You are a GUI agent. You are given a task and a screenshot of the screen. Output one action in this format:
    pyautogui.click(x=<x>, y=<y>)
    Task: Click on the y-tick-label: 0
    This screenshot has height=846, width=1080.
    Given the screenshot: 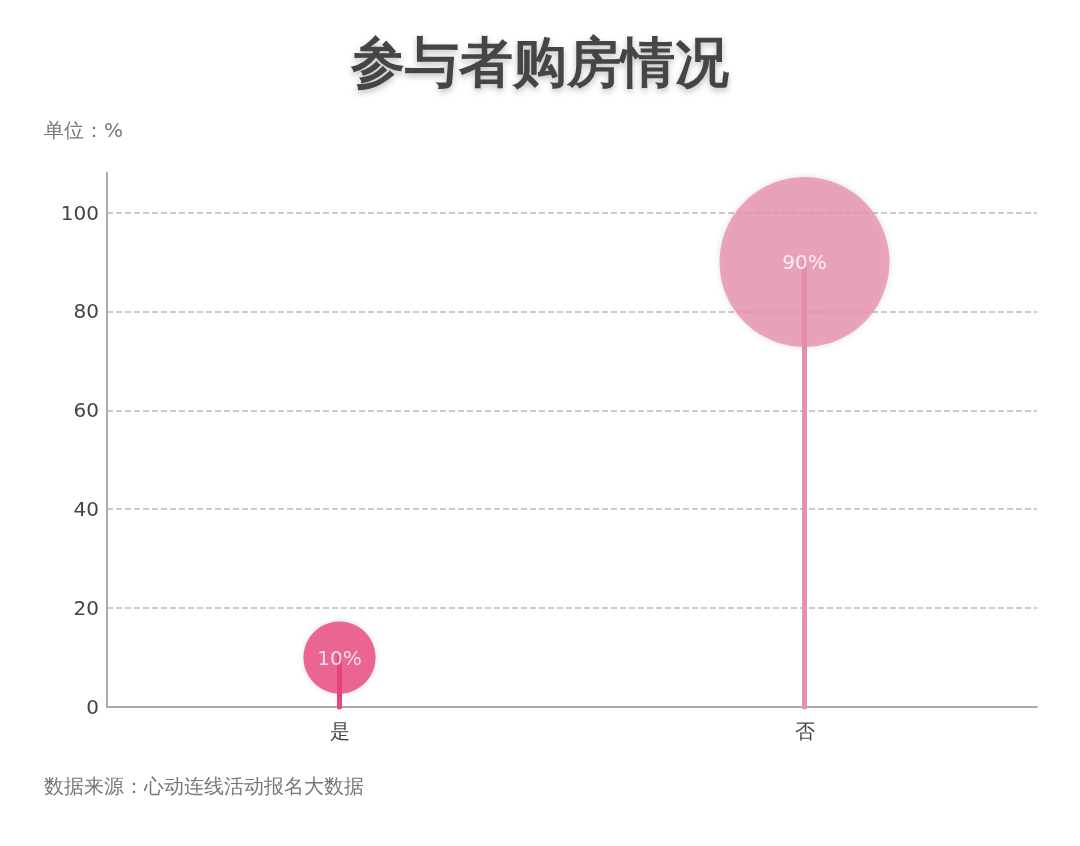 What is the action you would take?
    pyautogui.click(x=92, y=707)
    